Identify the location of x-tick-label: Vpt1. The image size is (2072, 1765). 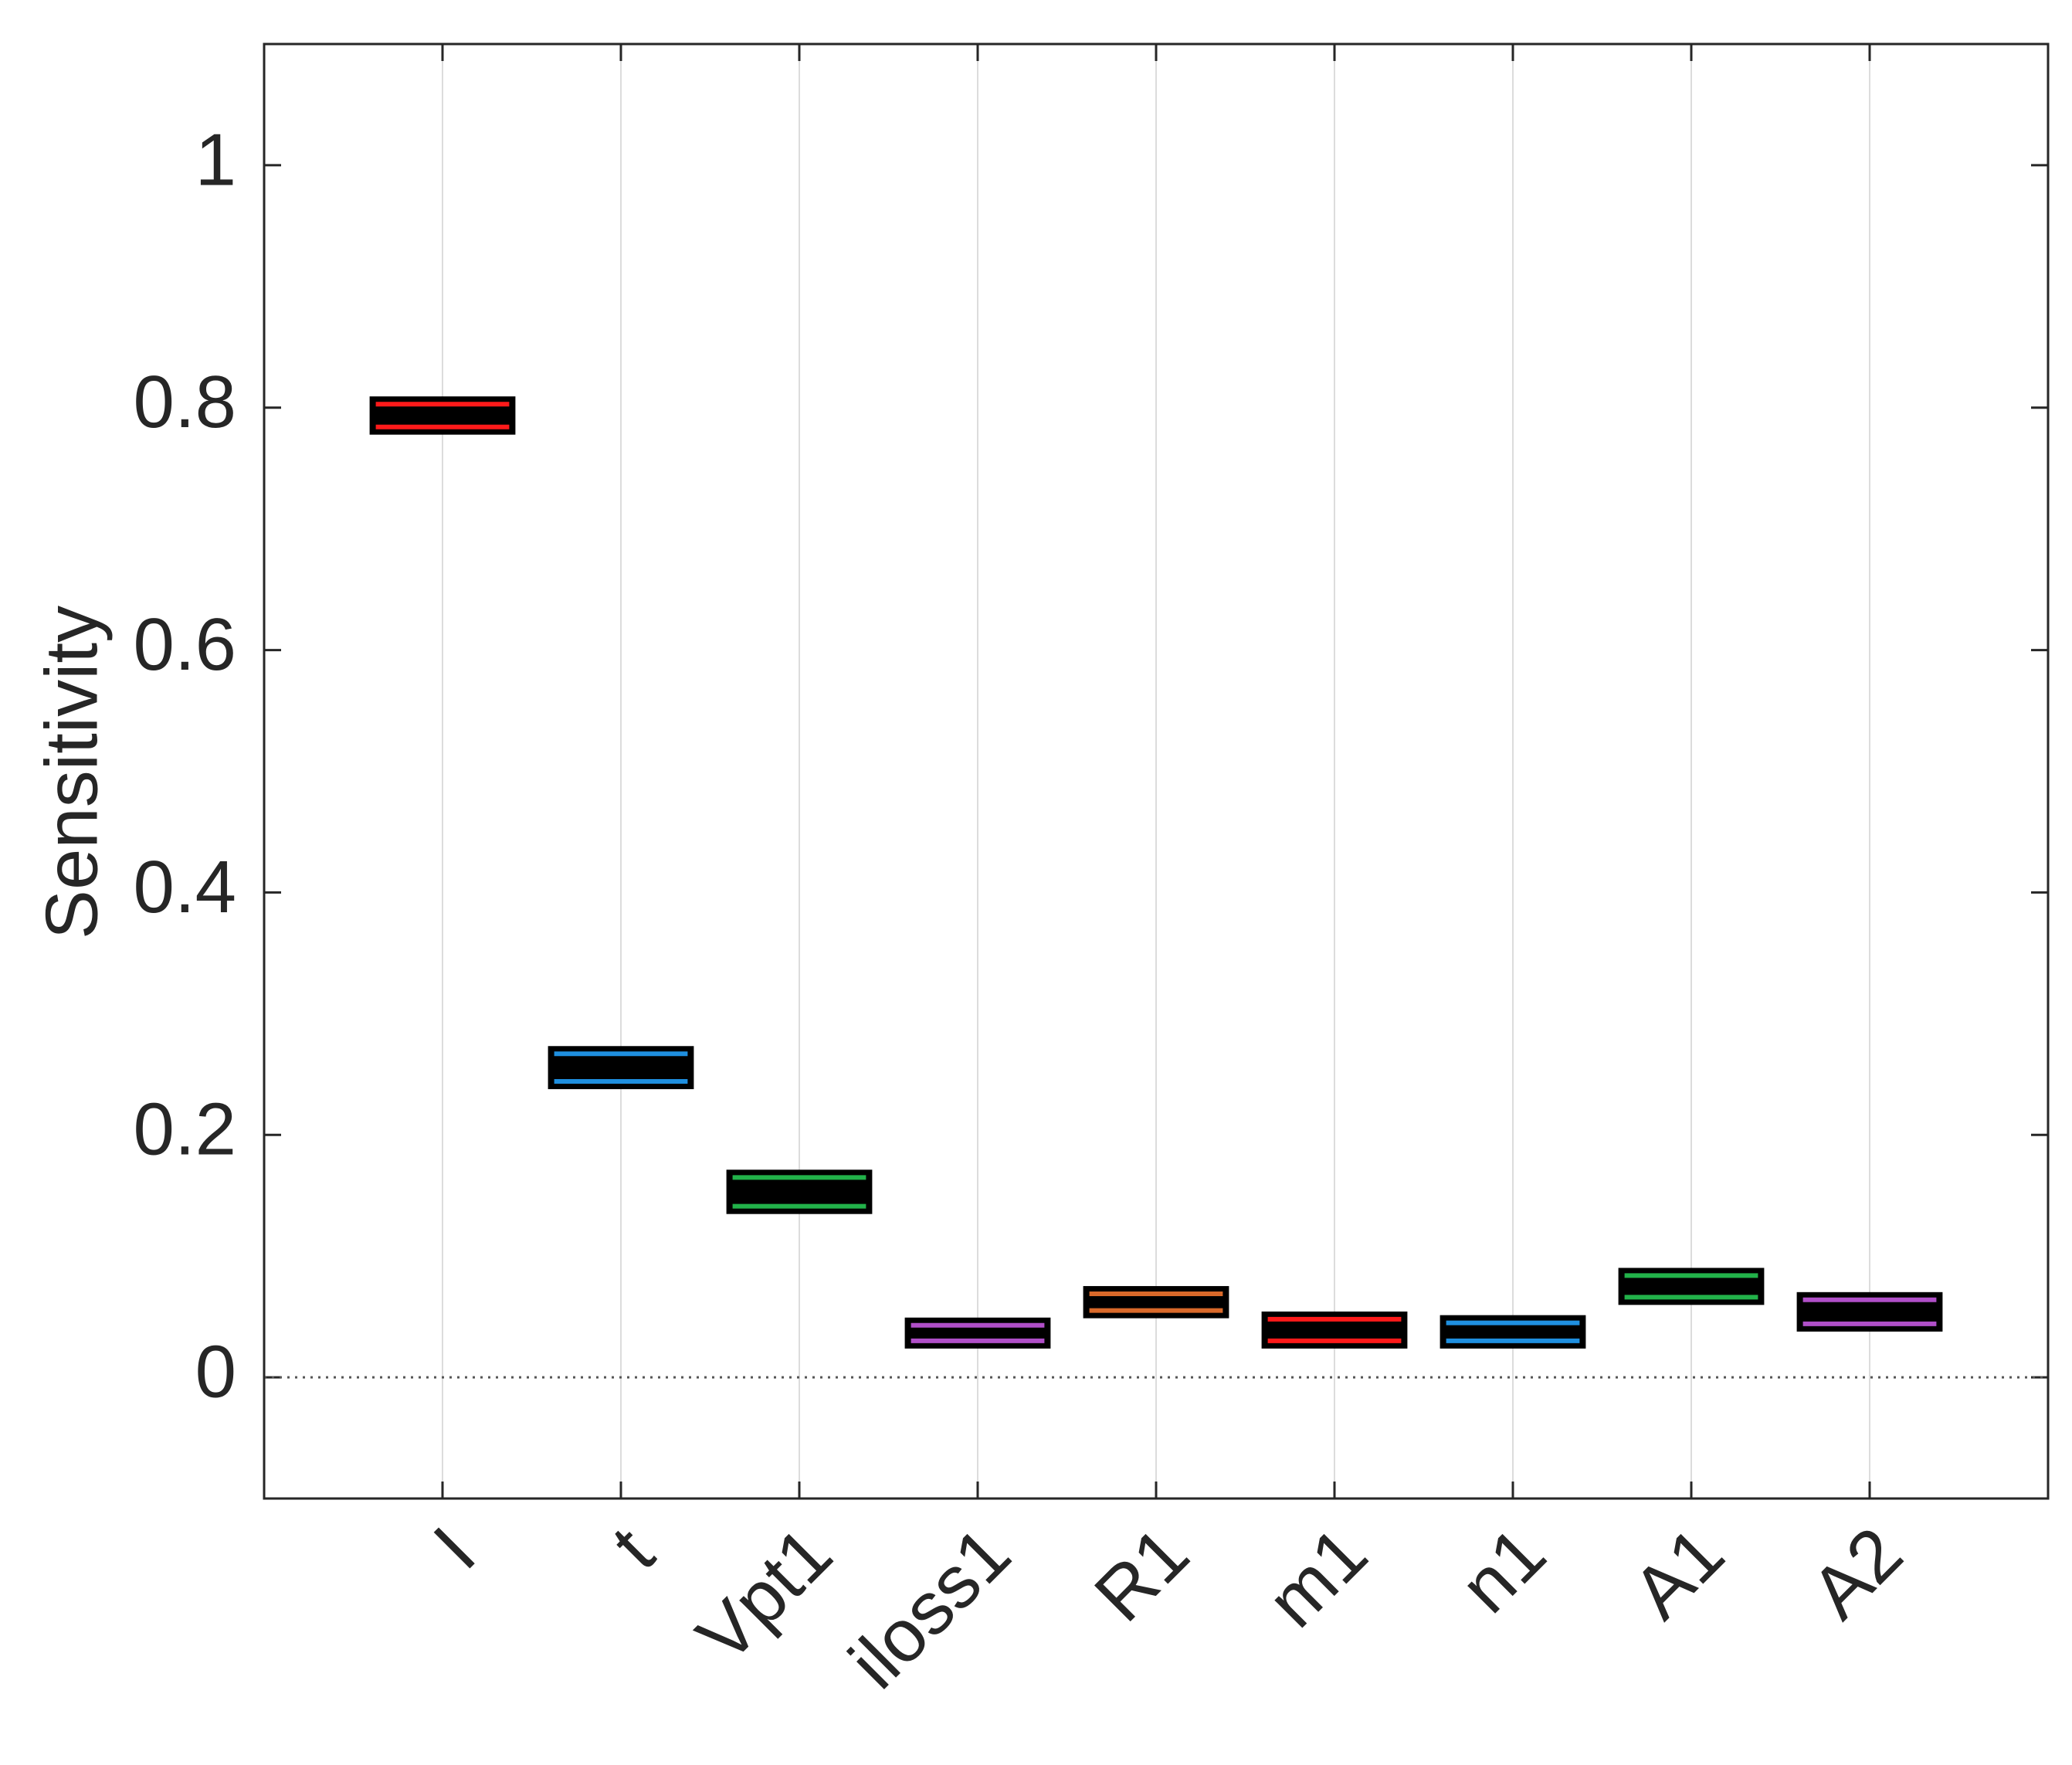
(764, 1595).